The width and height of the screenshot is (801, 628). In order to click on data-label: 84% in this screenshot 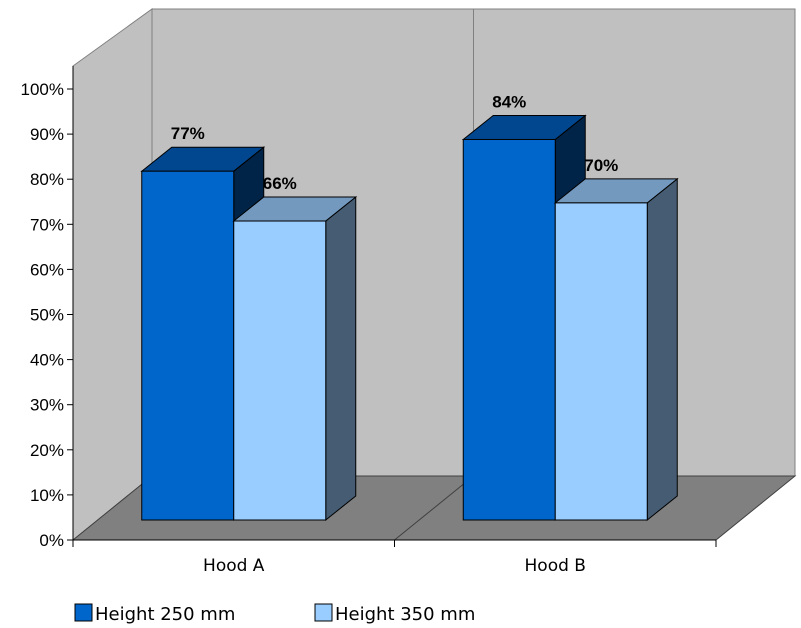, I will do `click(509, 101)`.